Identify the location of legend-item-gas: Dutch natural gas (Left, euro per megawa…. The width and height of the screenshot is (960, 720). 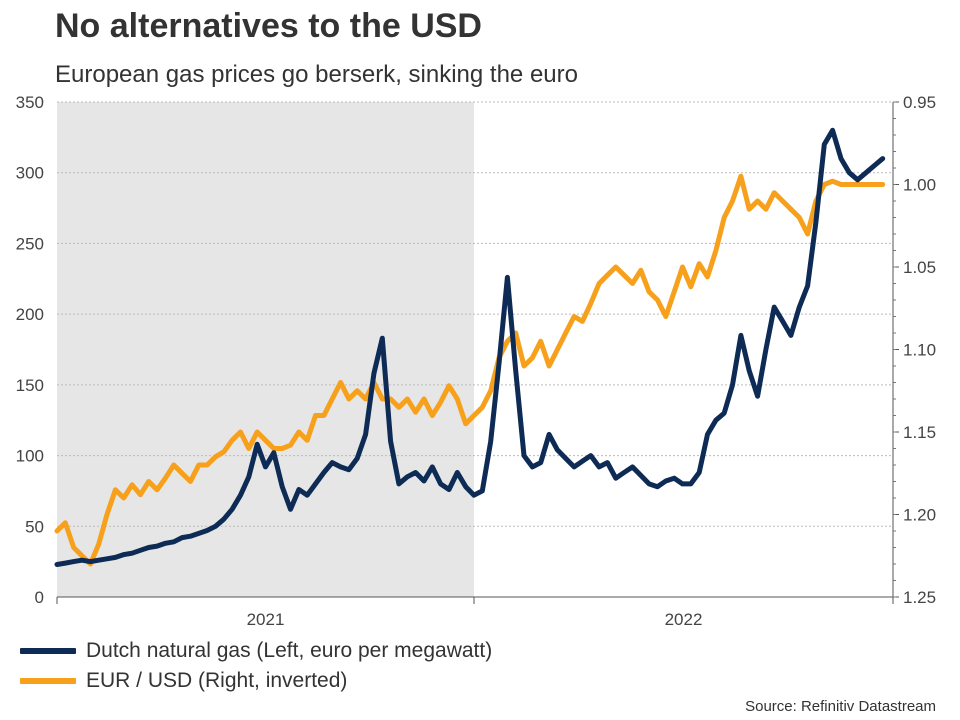
(256, 651).